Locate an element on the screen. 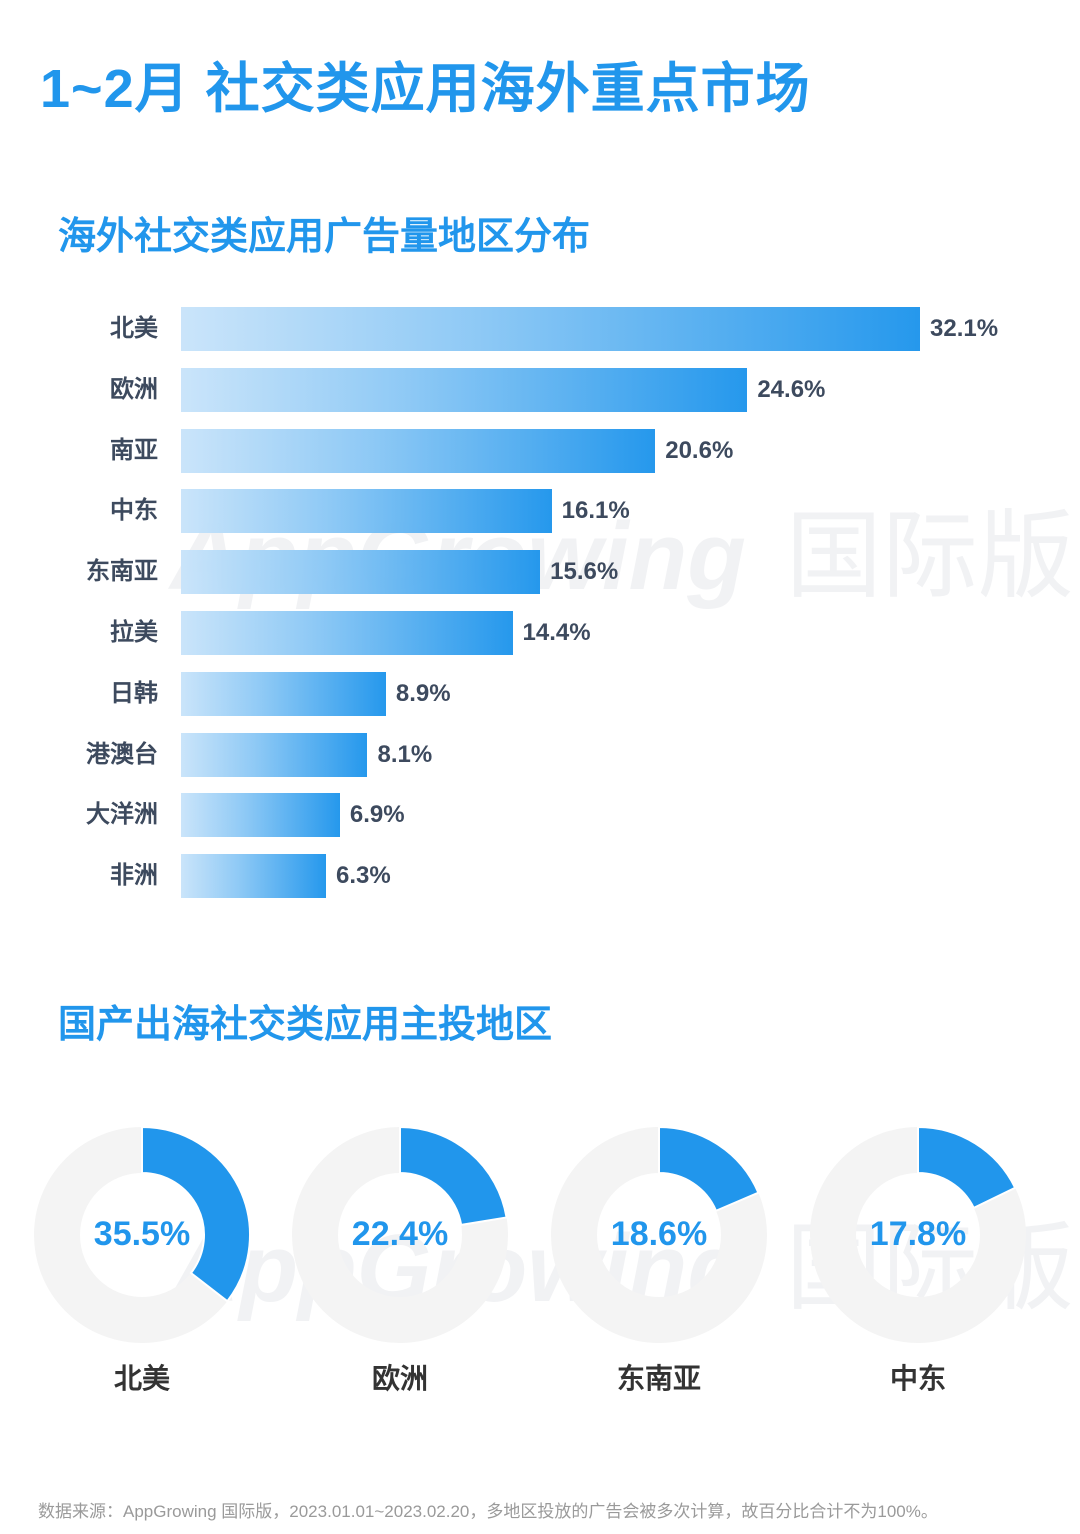 This screenshot has width=1080, height=1534. donut-chart: 22.4% 欧洲 is located at coordinates (400, 1260).